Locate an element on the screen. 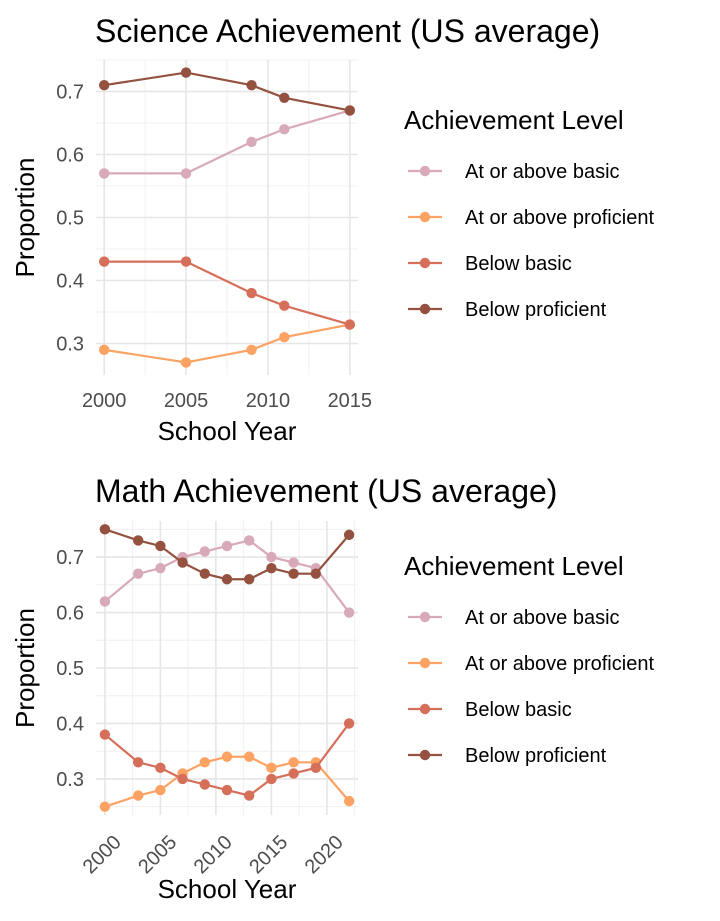  legend-item: At or above basic is located at coordinates (514, 618).